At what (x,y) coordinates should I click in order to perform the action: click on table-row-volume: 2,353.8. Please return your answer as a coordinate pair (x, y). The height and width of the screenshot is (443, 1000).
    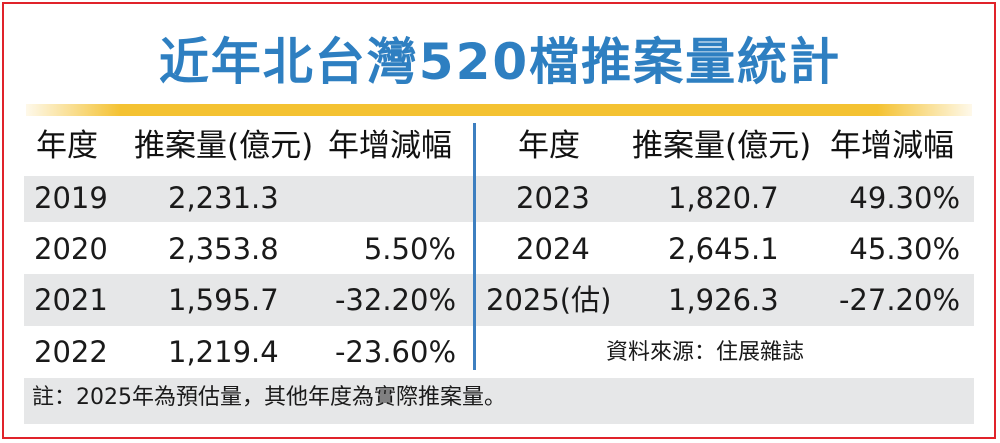
    Looking at the image, I should click on (223, 249).